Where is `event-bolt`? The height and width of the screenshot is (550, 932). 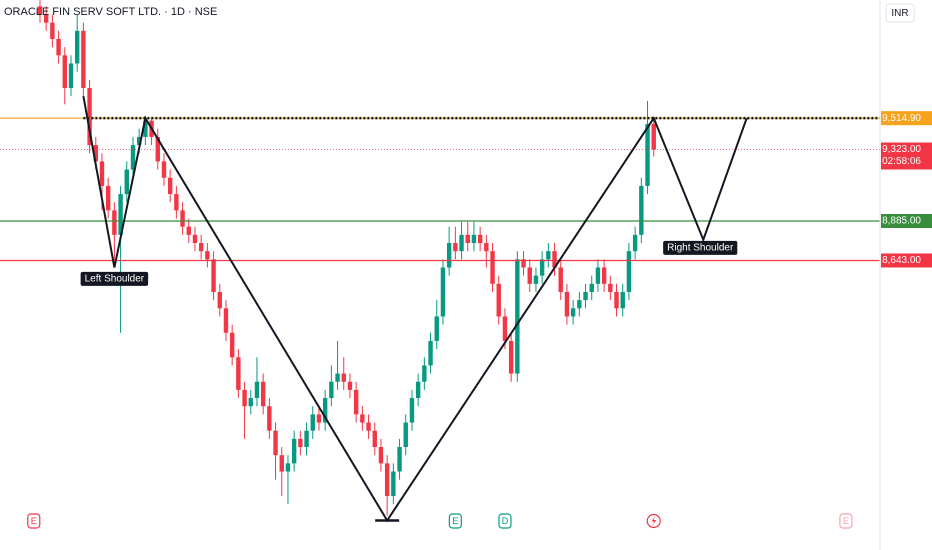
event-bolt is located at coordinates (654, 521).